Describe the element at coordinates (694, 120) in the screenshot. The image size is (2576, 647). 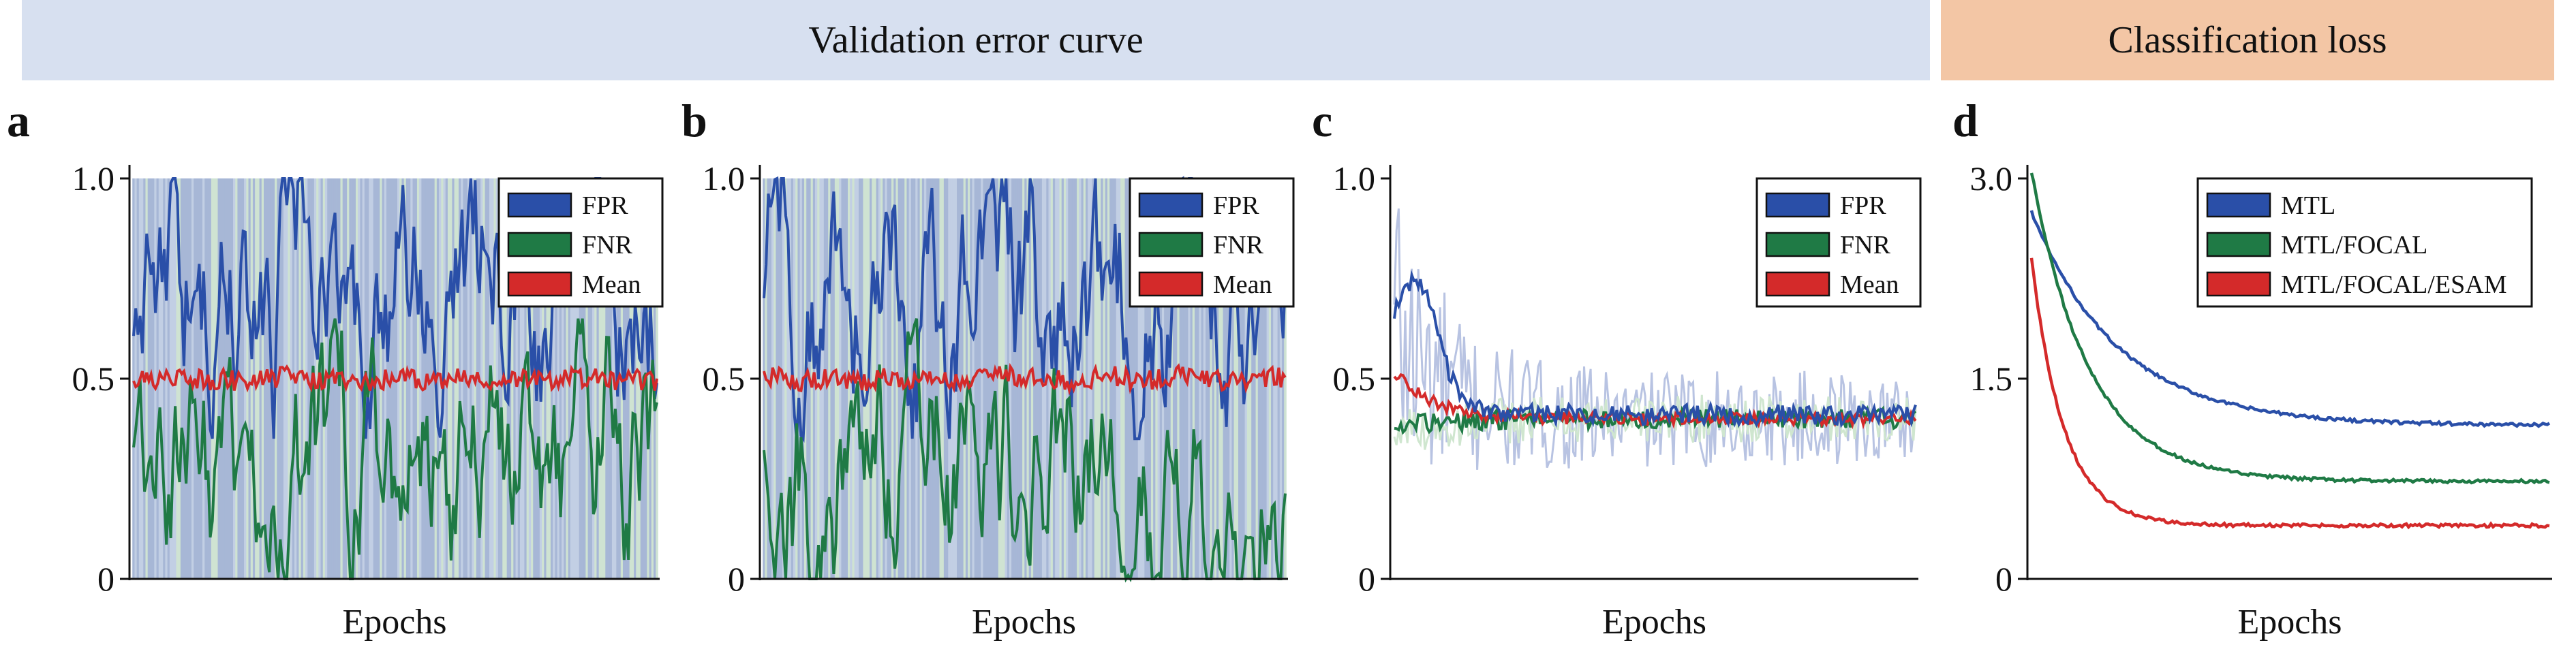
I see `panel-letter-b: b` at that location.